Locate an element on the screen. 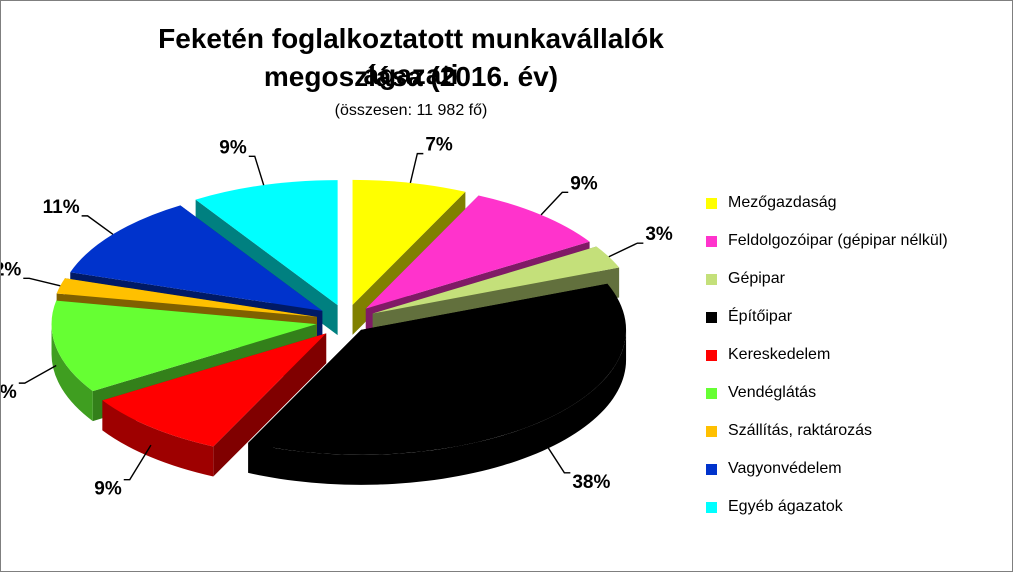 This screenshot has width=1013, height=572. chart-title-line-2: megoszlása (2016. év) is located at coordinates (411, 76).